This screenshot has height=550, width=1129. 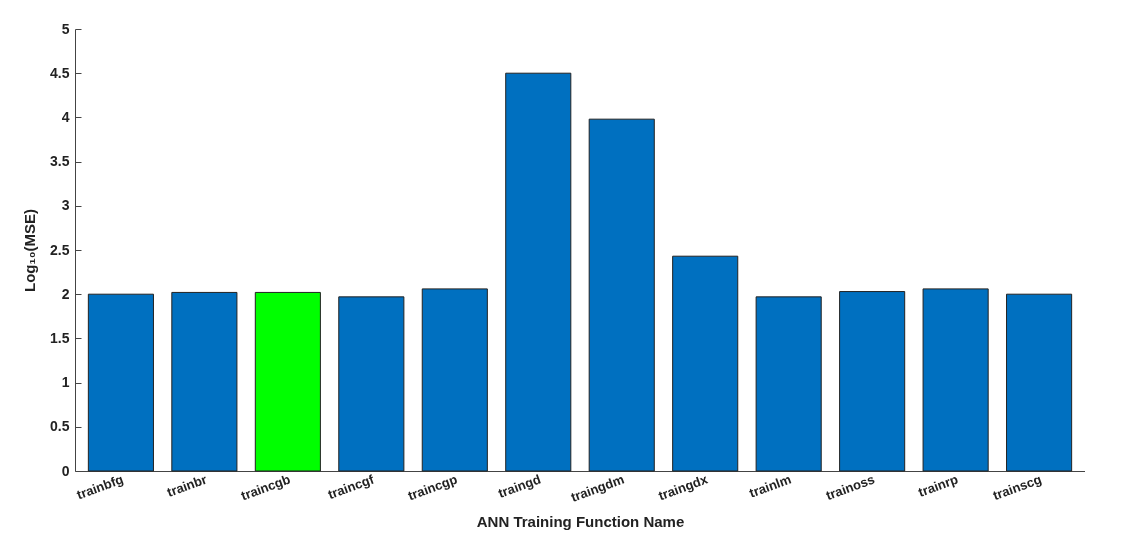 I want to click on y-tick-label: 0.5, so click(x=60, y=426).